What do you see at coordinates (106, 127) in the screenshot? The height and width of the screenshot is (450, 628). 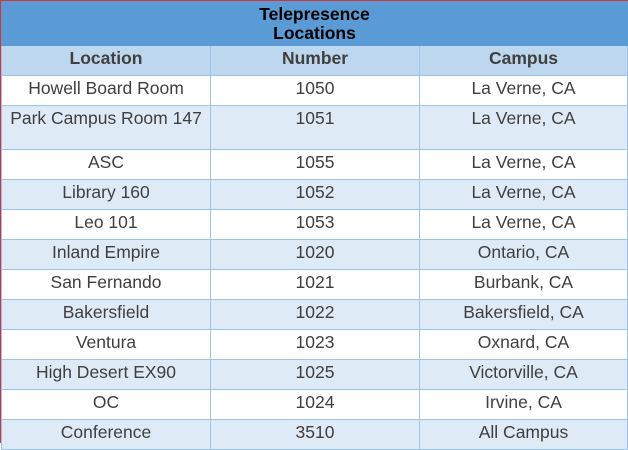 I see `cell-location: Park Campus Room 147` at bounding box center [106, 127].